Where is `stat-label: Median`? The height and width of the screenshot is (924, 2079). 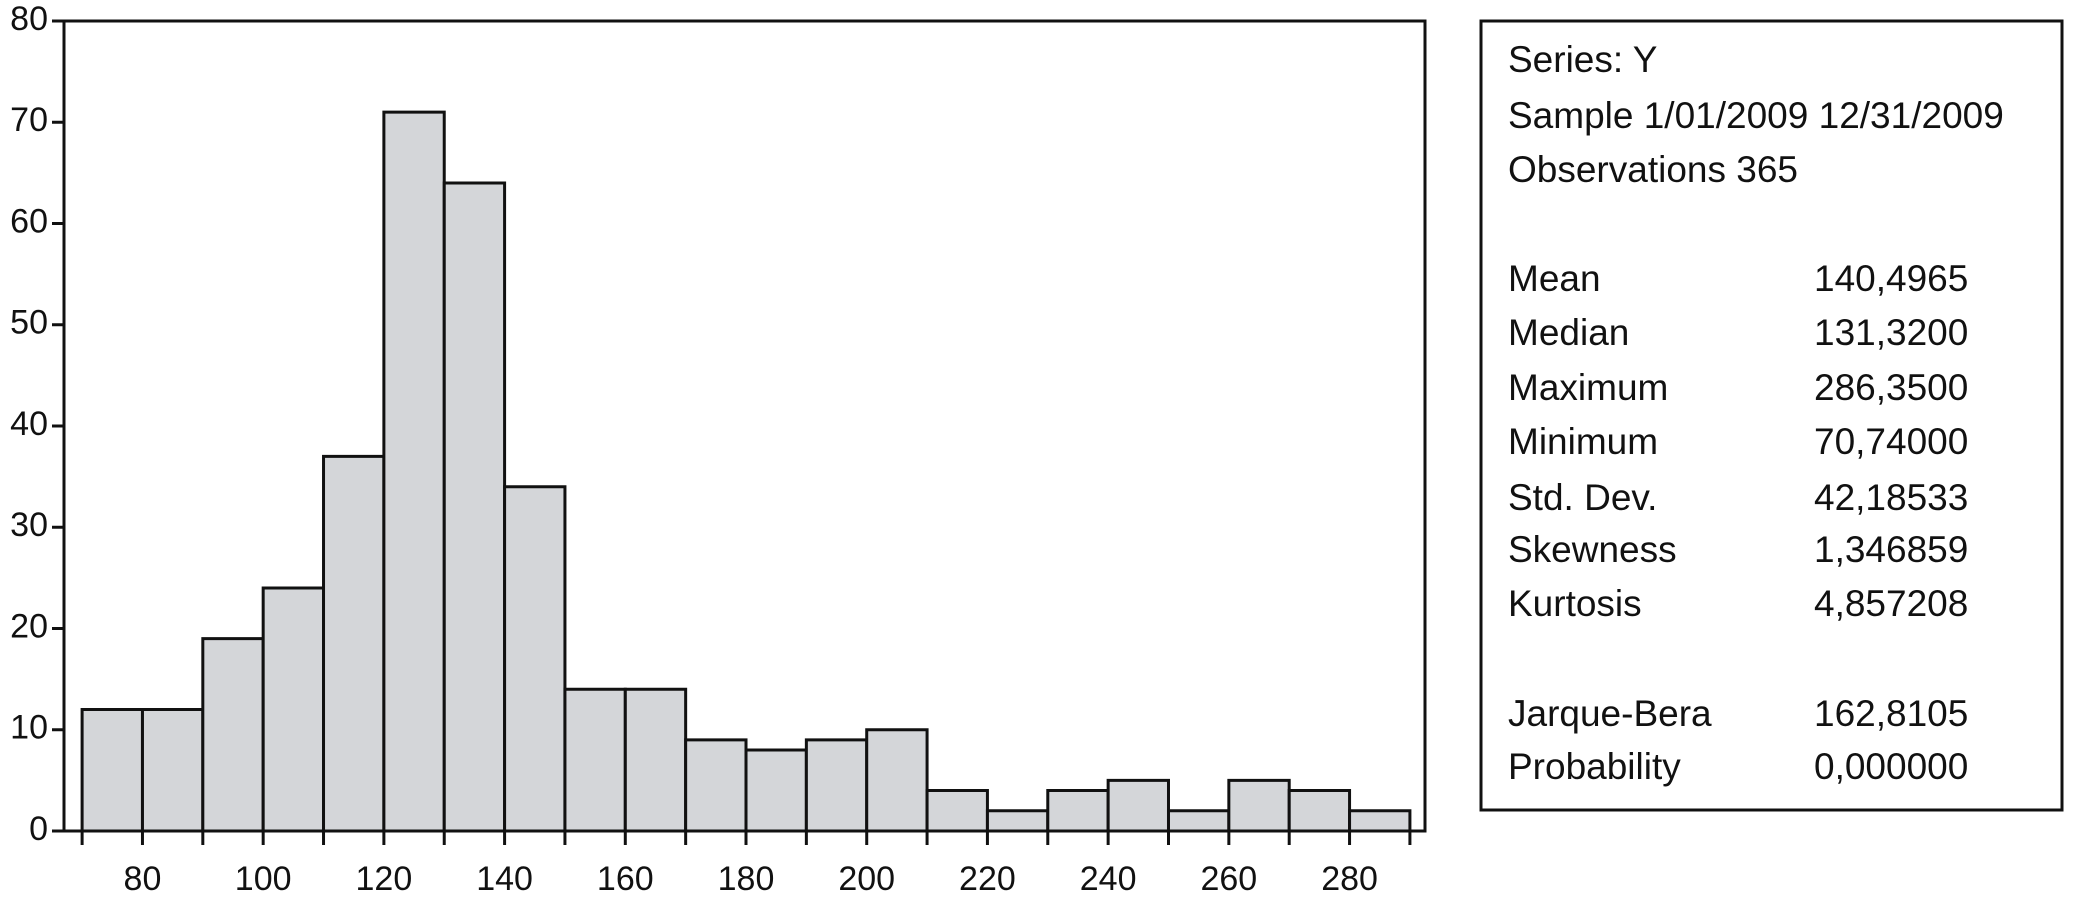 stat-label: Median is located at coordinates (1568, 332).